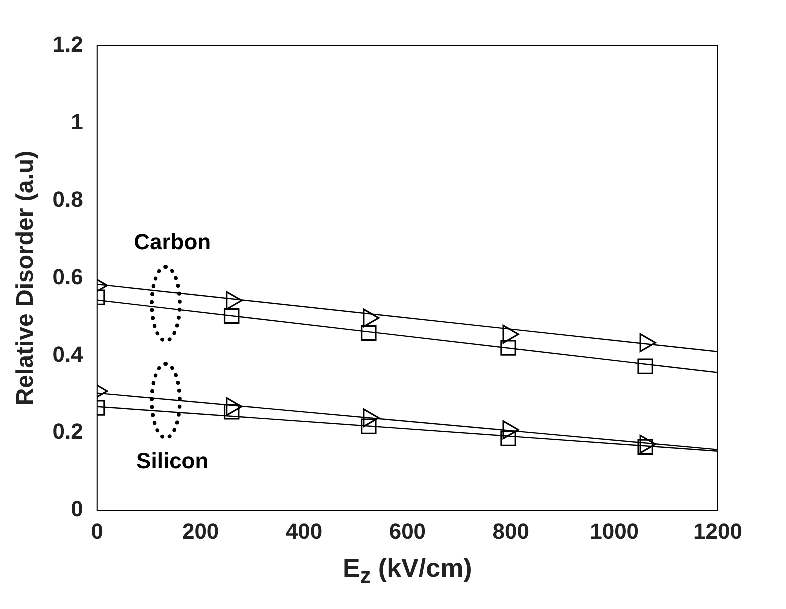 This screenshot has height=609, width=786. What do you see at coordinates (304, 531) in the screenshot?
I see `x-tick-label: 400` at bounding box center [304, 531].